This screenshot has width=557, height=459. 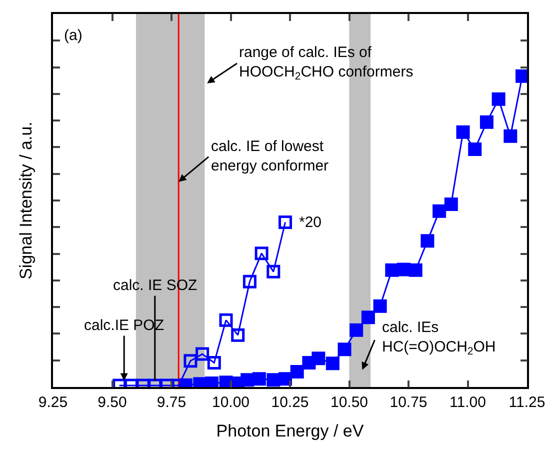 I want to click on x-tick-label: 11.25, so click(x=527, y=402).